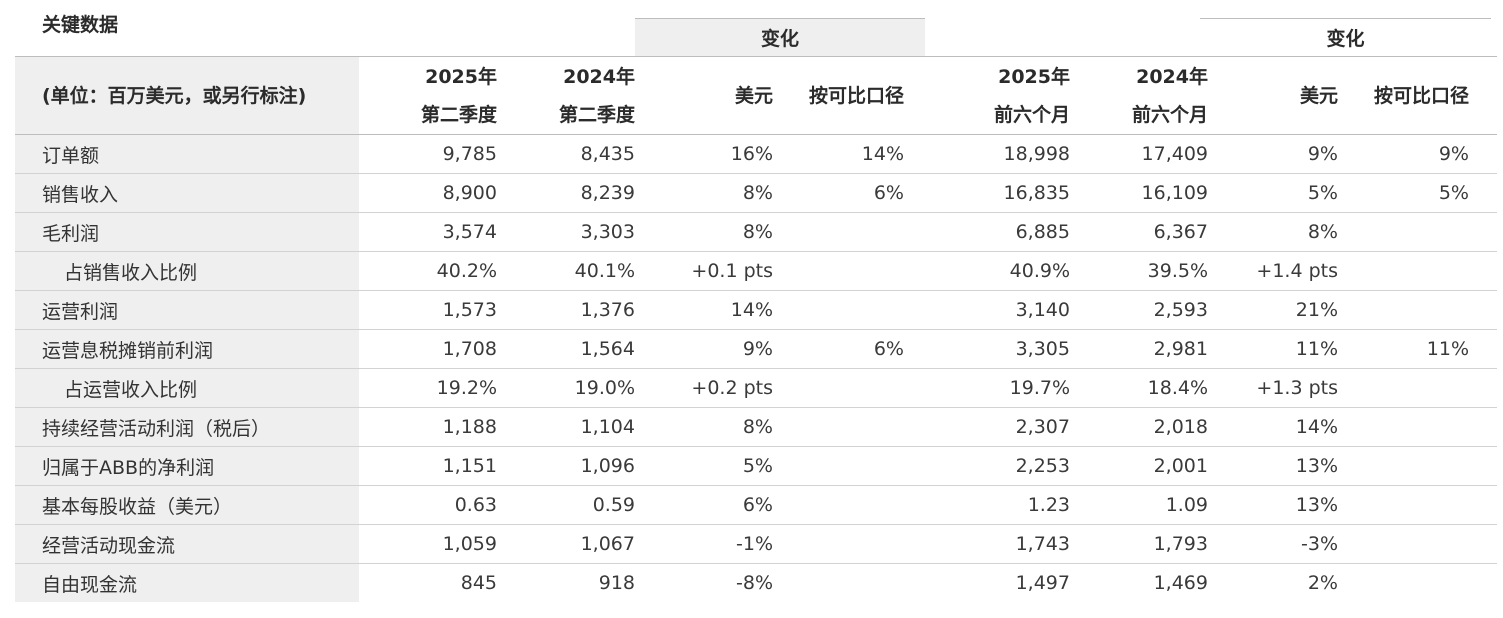 This screenshot has width=1503, height=618. I want to click on table-cell: 3,303, so click(566, 232).